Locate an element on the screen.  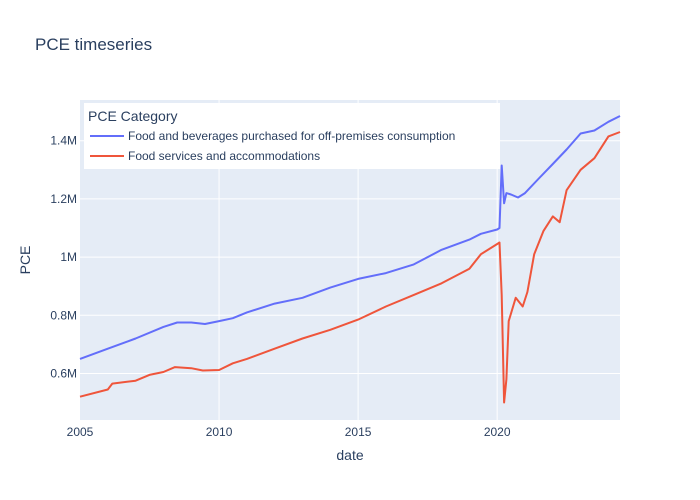
y-tick-label: 1.2M is located at coordinates (63, 199).